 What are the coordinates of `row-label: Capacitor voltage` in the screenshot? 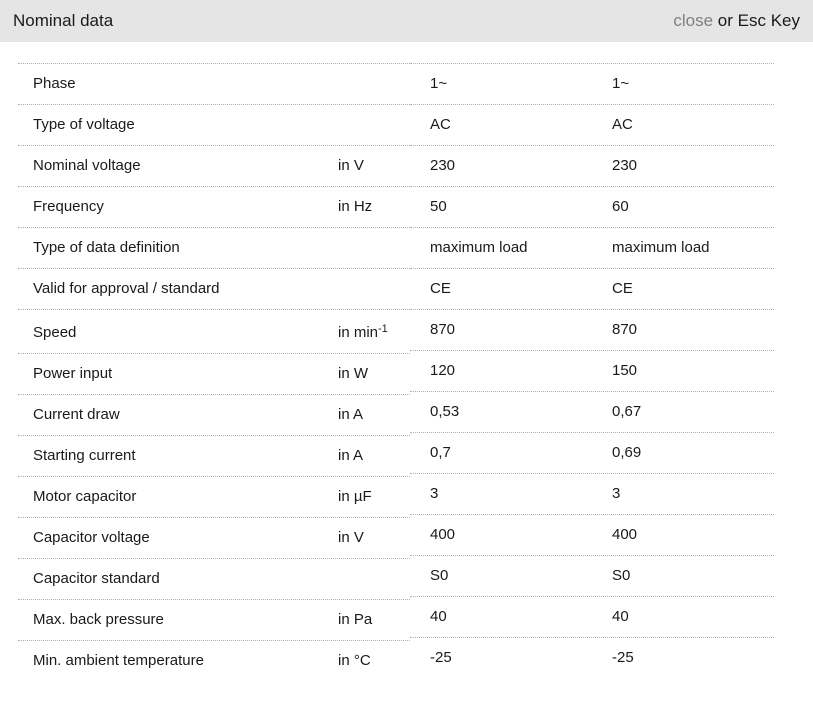 It's located at (91, 537).